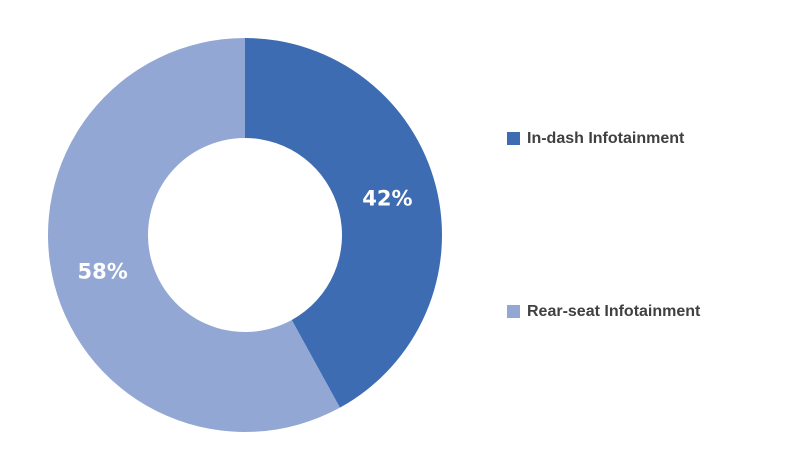  Describe the element at coordinates (606, 138) in the screenshot. I see `legend-label: In-dash Infotainment` at that location.